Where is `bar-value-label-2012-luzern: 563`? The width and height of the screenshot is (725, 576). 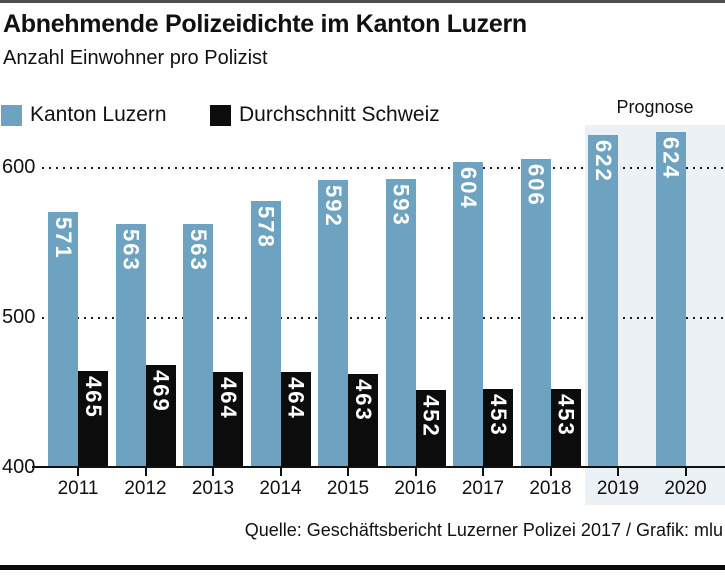
bar-value-label-2012-luzern: 563 is located at coordinates (131, 250).